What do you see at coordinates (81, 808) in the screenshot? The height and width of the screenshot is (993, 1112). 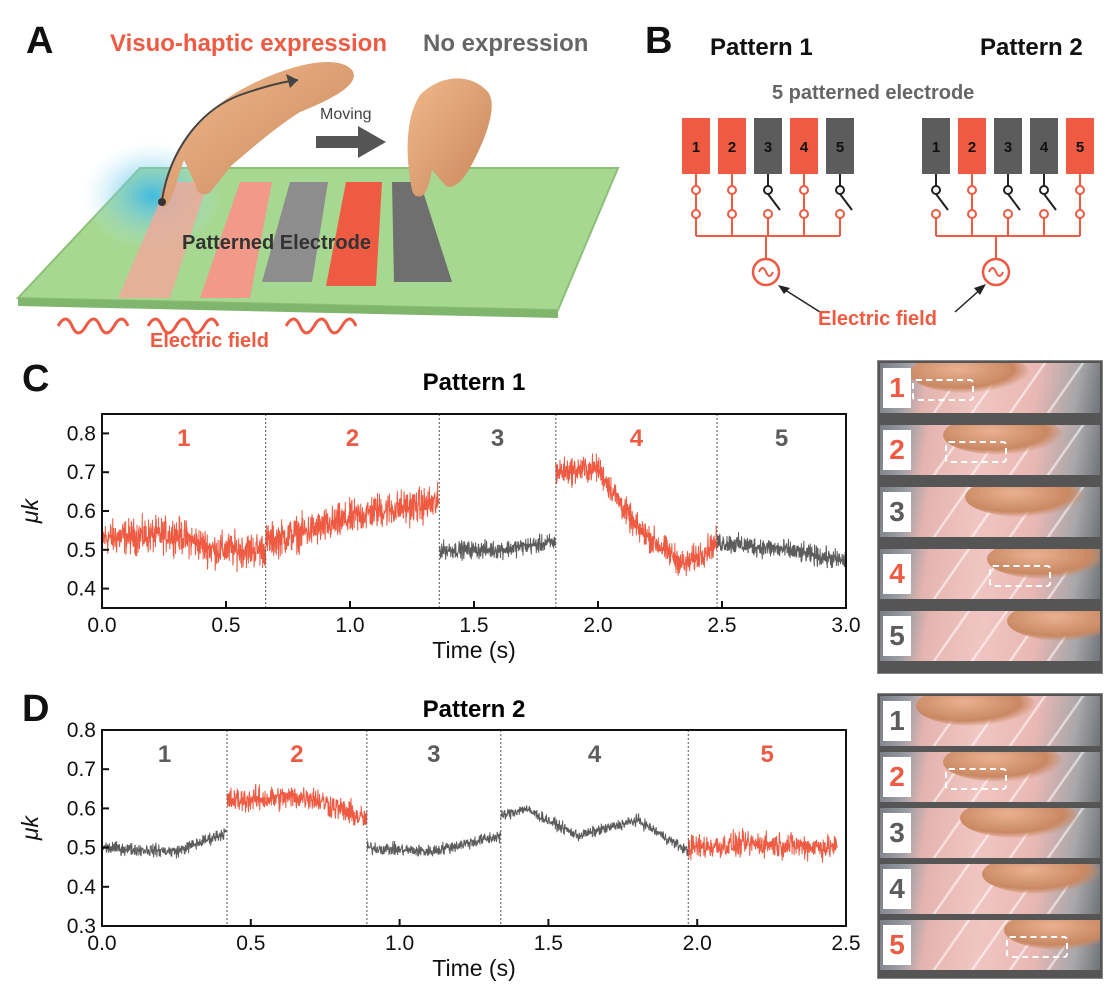 I see `chart2-y-tick-label: 0.6` at bounding box center [81, 808].